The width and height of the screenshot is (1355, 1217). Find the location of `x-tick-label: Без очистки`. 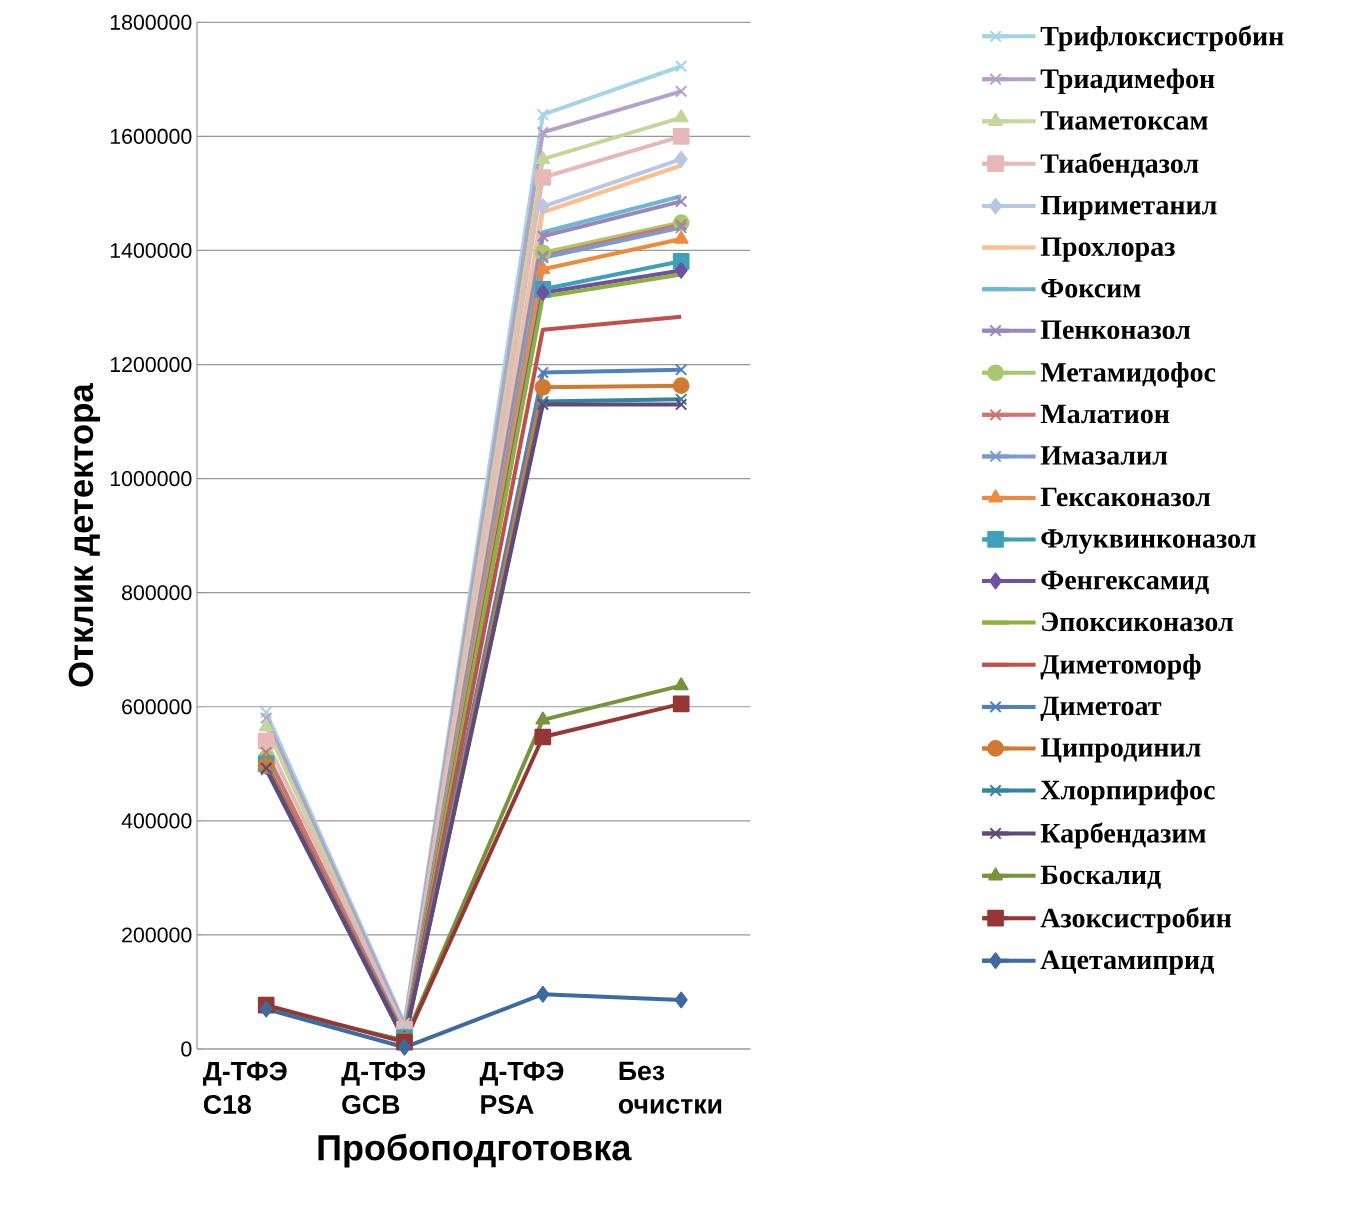

x-tick-label: Без очистки is located at coordinates (670, 1087).